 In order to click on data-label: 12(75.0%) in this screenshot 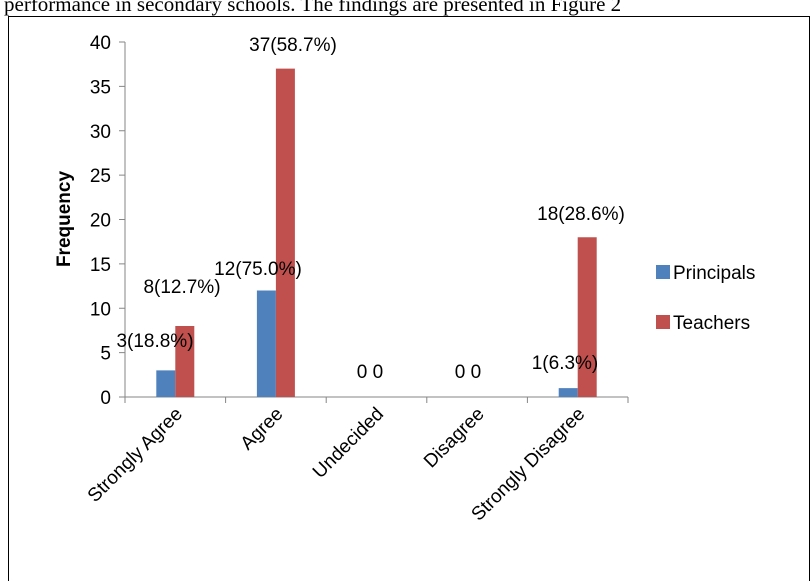, I will do `click(258, 269)`.